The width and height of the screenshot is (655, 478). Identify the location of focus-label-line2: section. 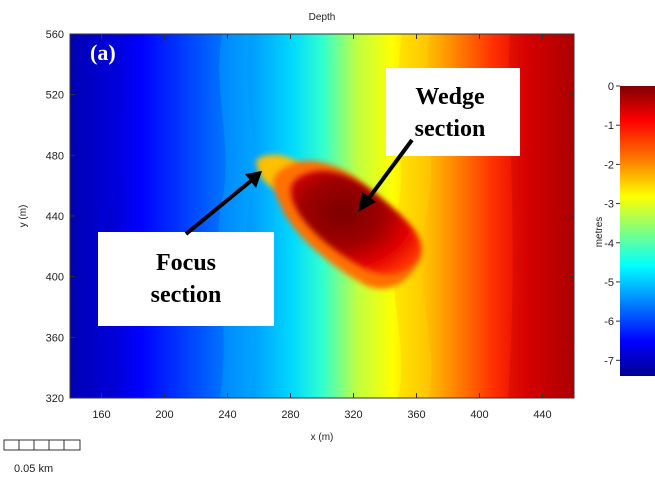
(186, 295).